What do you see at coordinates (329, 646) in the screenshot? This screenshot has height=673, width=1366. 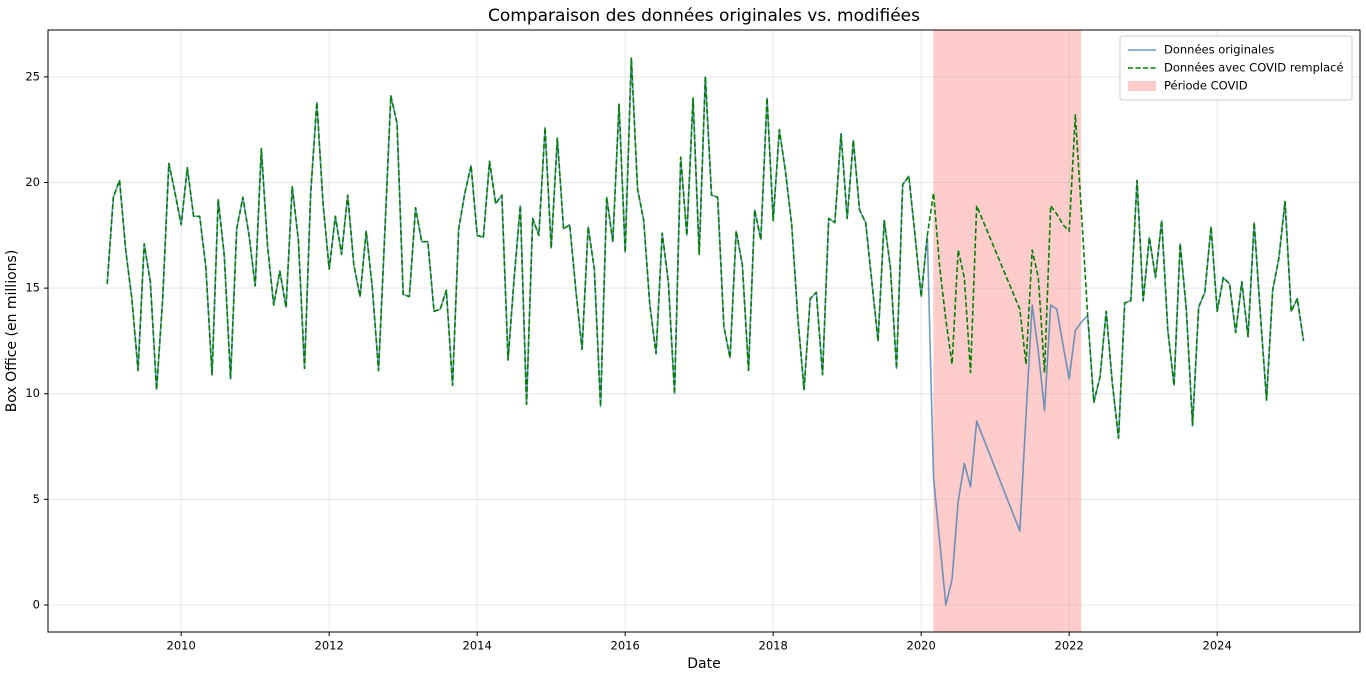 I see `x-tick-label: 2012` at bounding box center [329, 646].